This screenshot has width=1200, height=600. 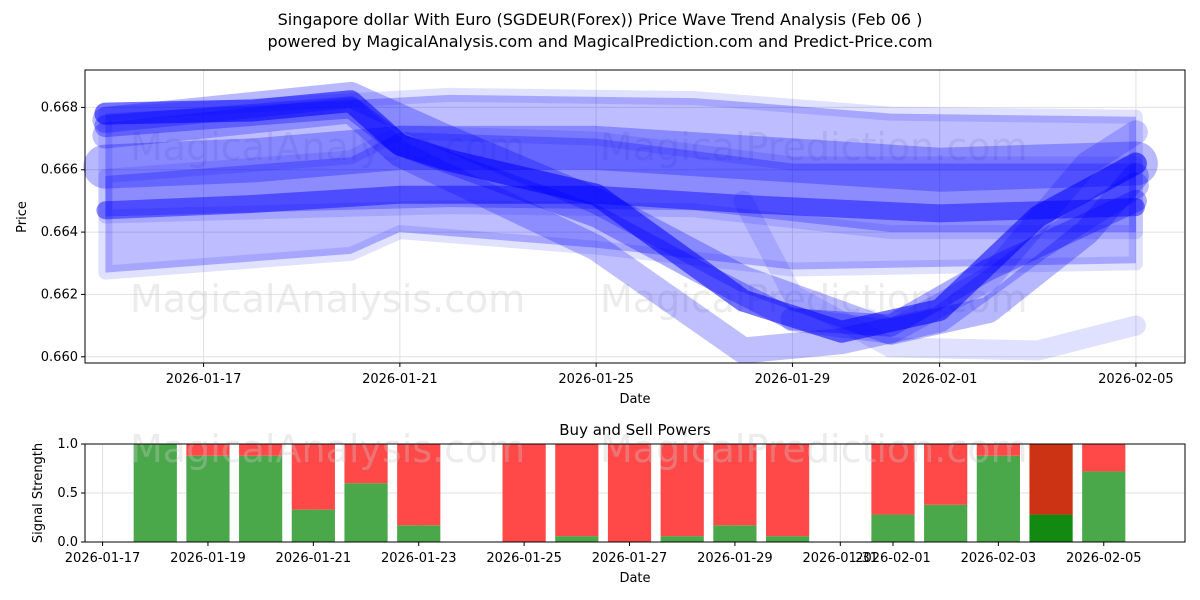 What do you see at coordinates (67, 444) in the screenshot?
I see `buy-sell-y-tick-label: 1.0` at bounding box center [67, 444].